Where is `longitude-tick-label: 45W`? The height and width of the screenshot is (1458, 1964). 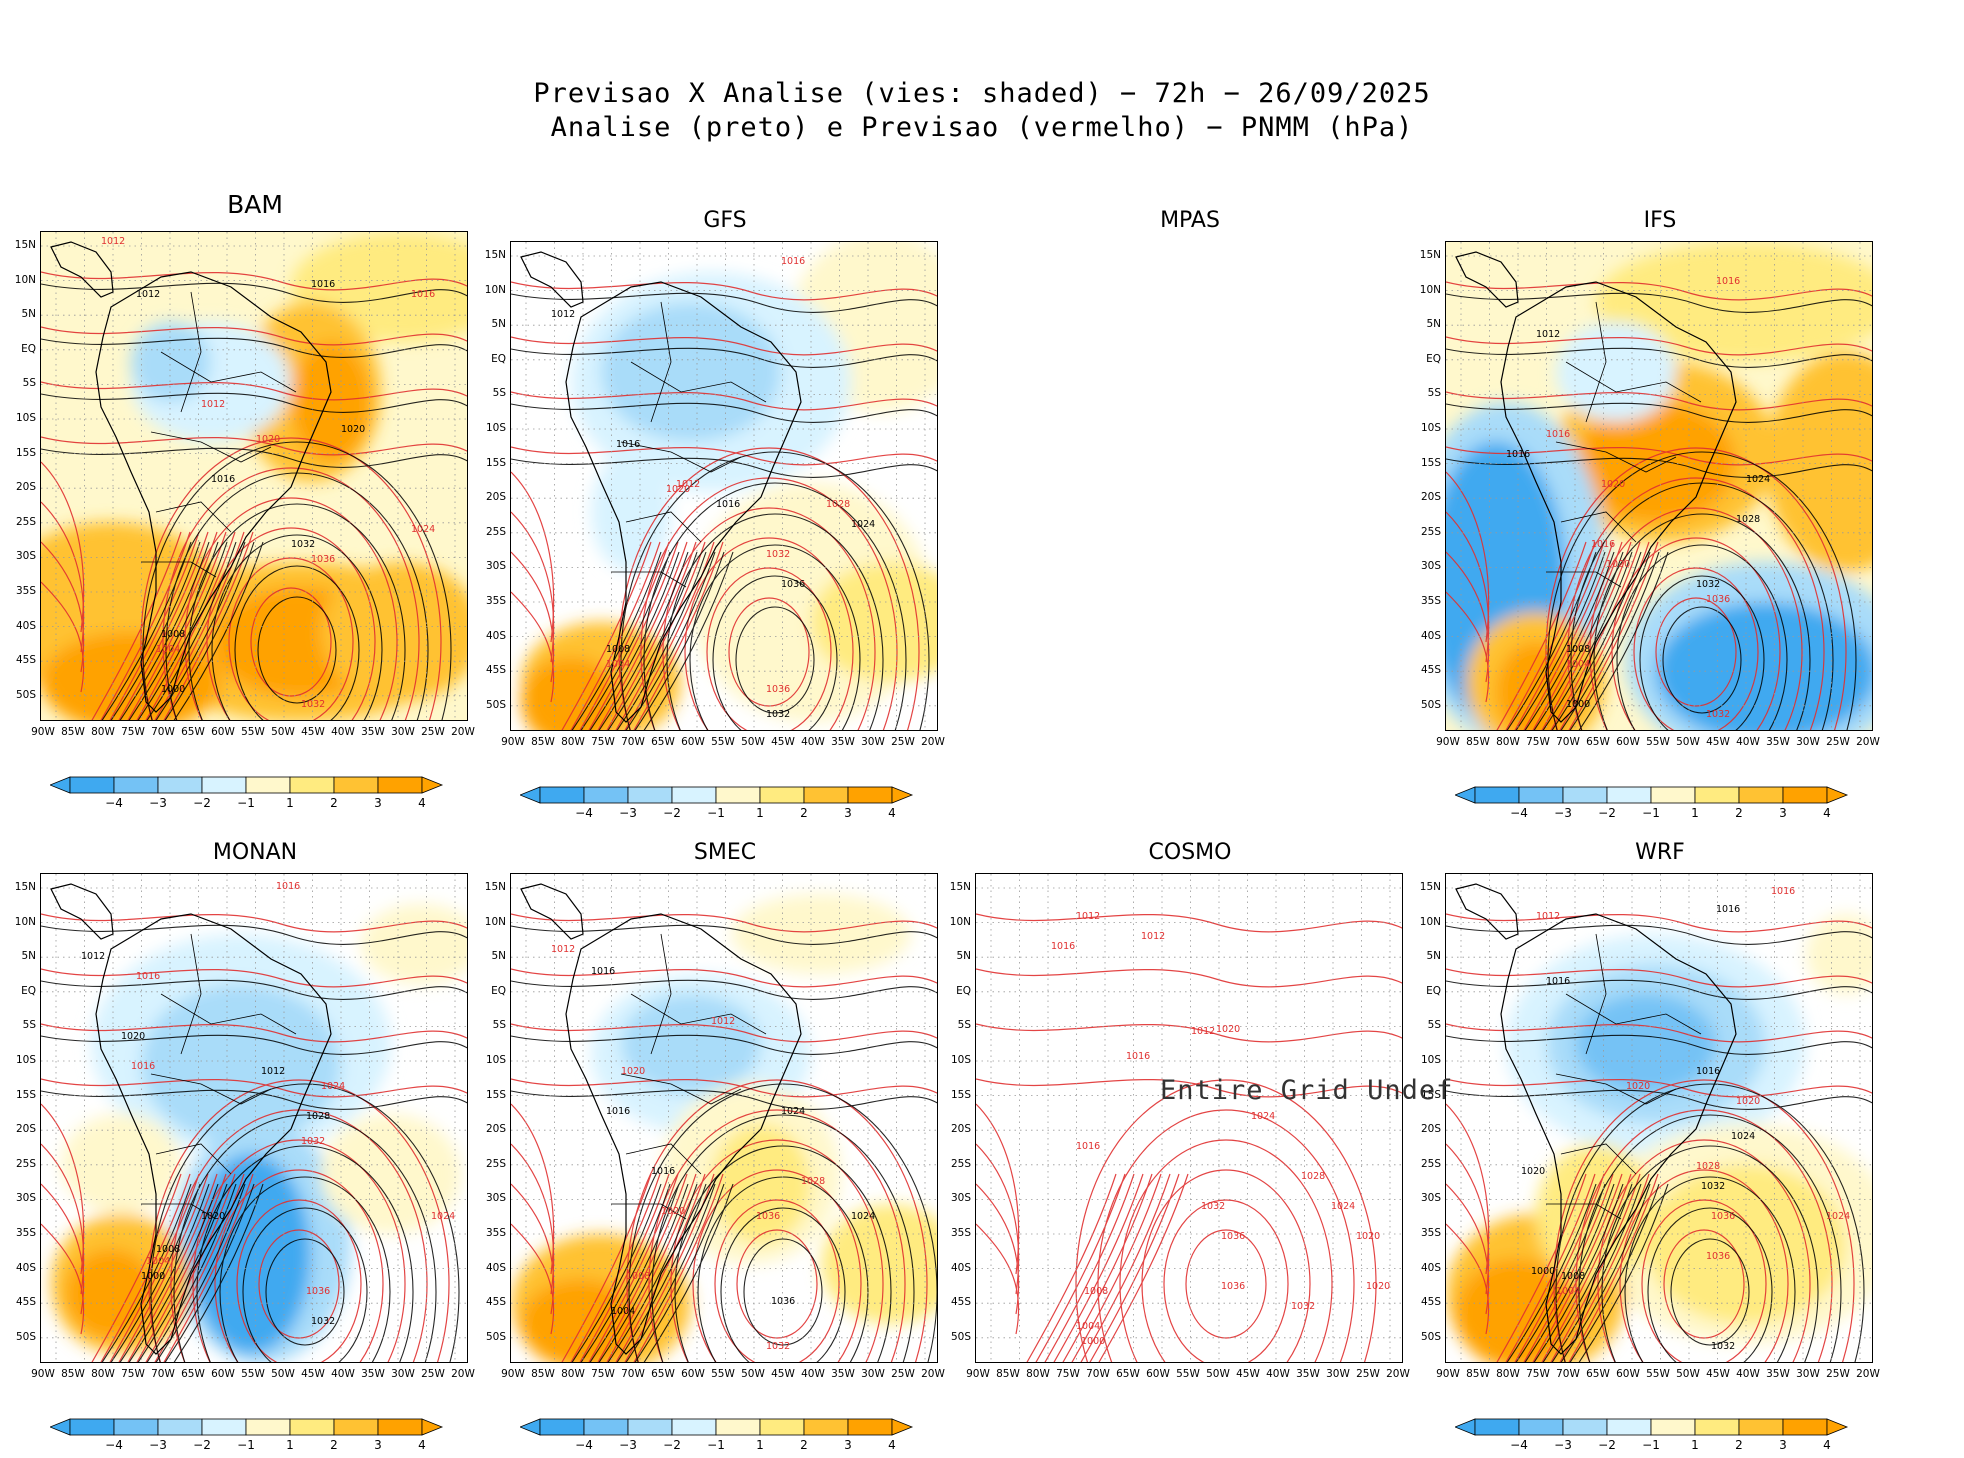 longitude-tick-label: 45W is located at coordinates (1248, 1374).